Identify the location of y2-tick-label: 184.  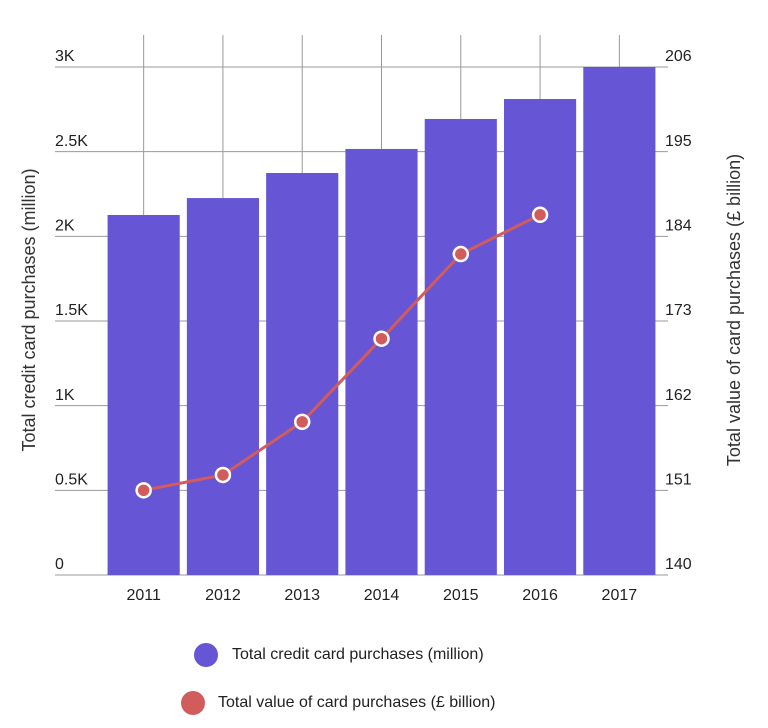
(678, 226).